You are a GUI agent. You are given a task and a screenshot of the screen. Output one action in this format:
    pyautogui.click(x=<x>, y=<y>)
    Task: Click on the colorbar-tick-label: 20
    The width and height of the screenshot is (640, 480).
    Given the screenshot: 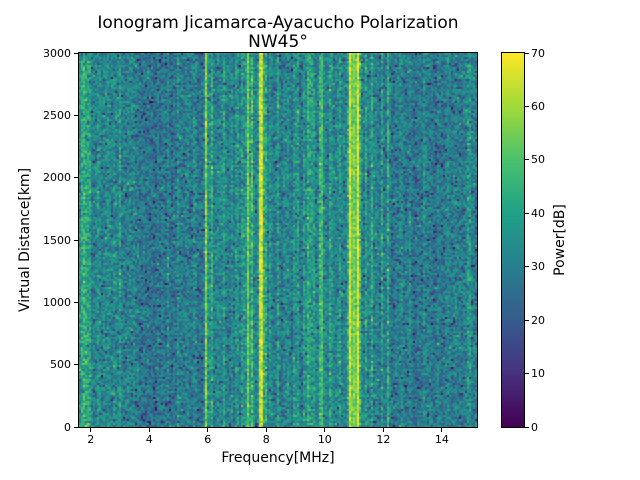 What is the action you would take?
    pyautogui.click(x=538, y=320)
    